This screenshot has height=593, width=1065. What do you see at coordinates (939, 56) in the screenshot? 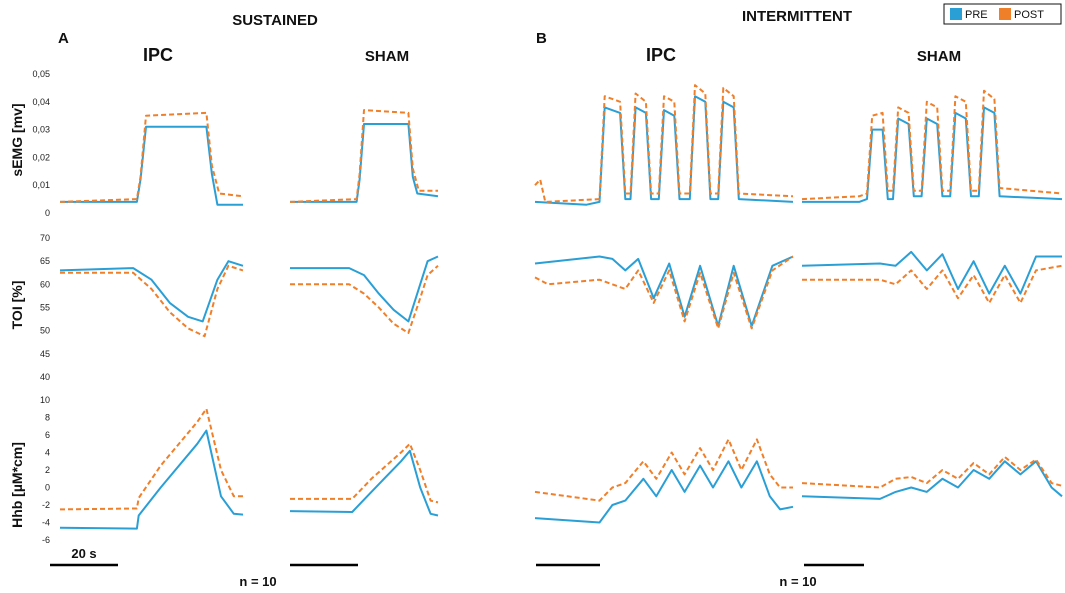
I see `condition-sham-intermittent: SHAM` at bounding box center [939, 56].